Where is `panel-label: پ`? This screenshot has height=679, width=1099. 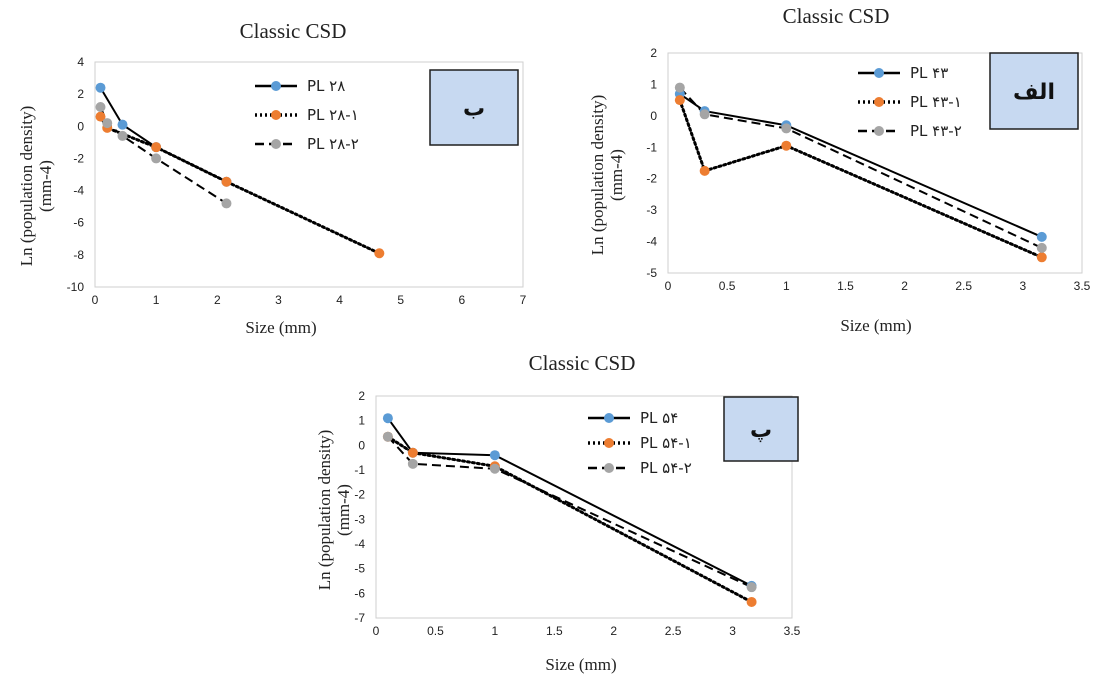 panel-label: پ is located at coordinates (761, 430).